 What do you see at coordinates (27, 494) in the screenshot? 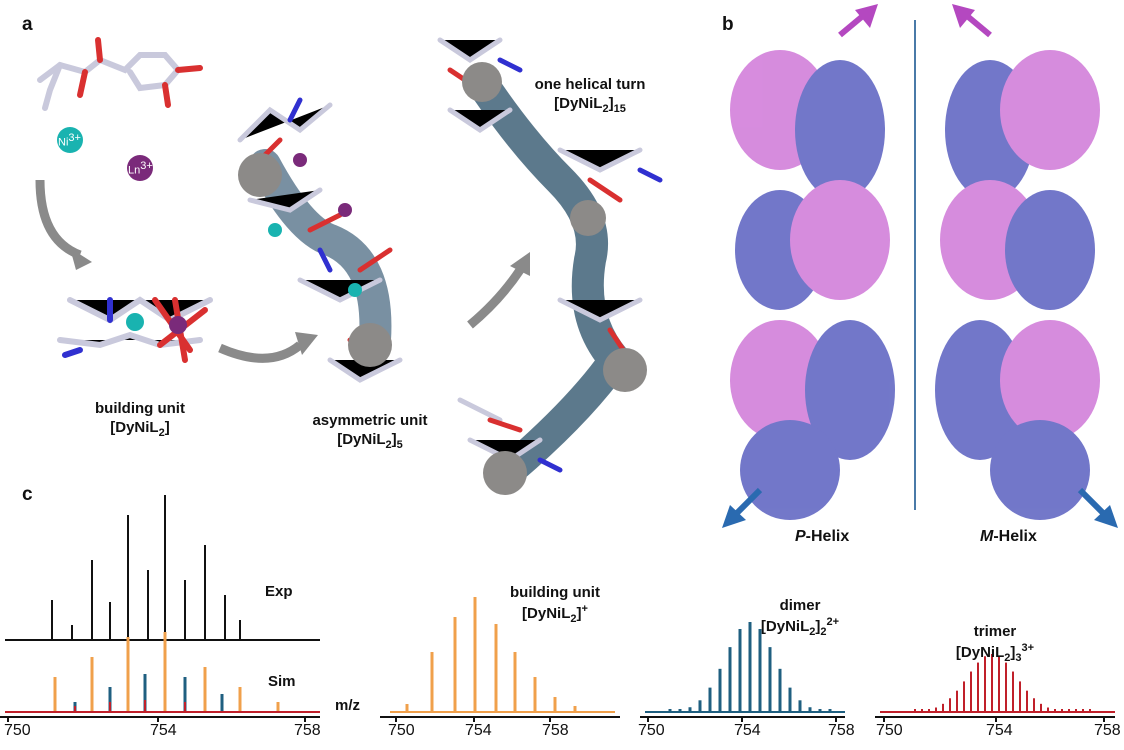
I see `panel-label-c: c` at bounding box center [27, 494].